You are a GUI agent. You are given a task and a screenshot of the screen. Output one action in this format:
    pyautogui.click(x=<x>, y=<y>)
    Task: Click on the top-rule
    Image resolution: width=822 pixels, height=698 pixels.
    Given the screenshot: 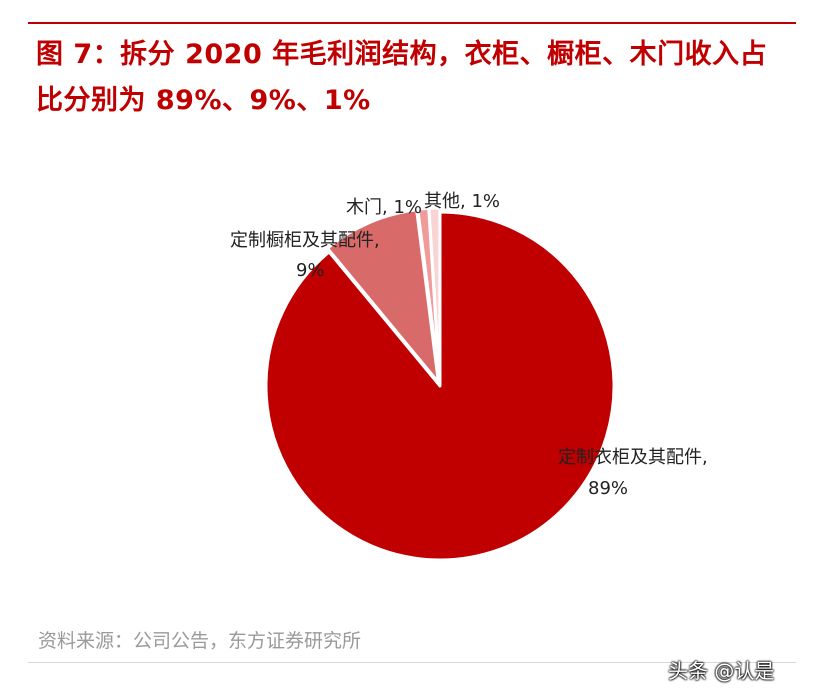 What is the action you would take?
    pyautogui.click(x=412, y=23)
    